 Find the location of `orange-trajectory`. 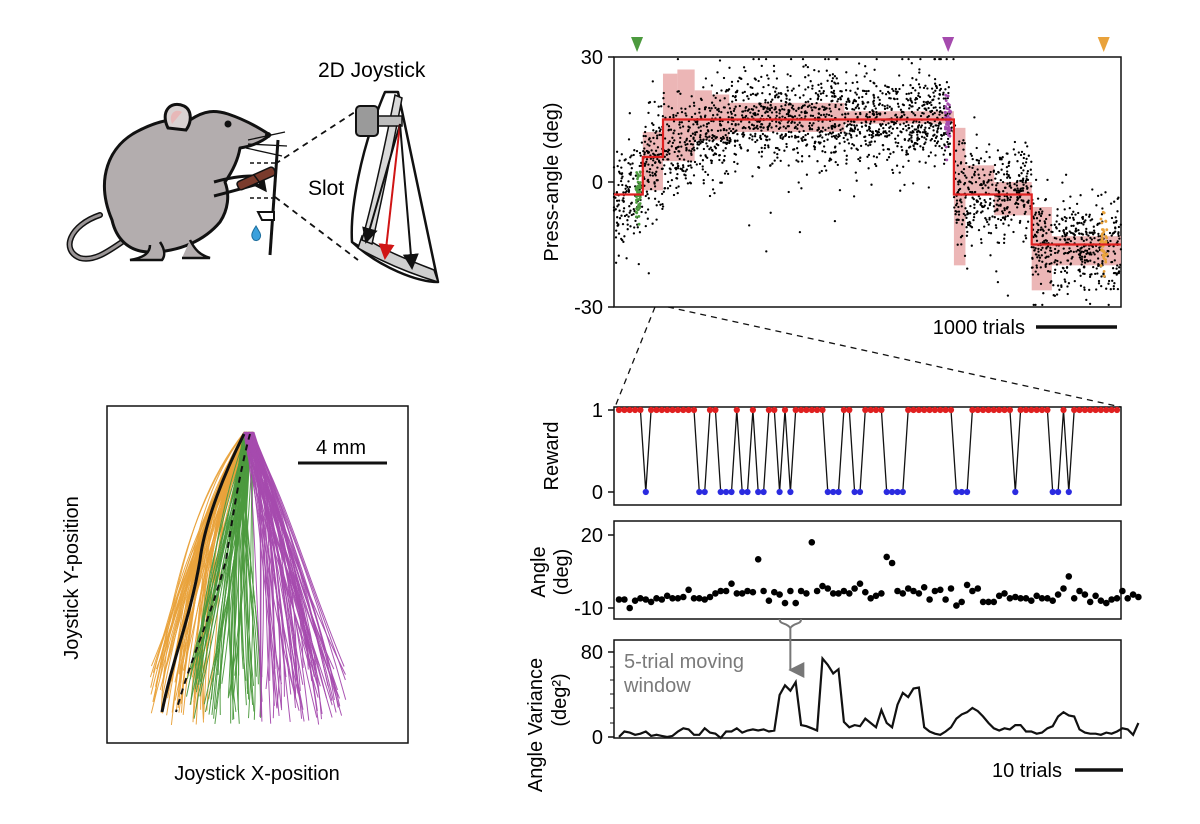

orange-trajectory is located at coordinates (215, 573).